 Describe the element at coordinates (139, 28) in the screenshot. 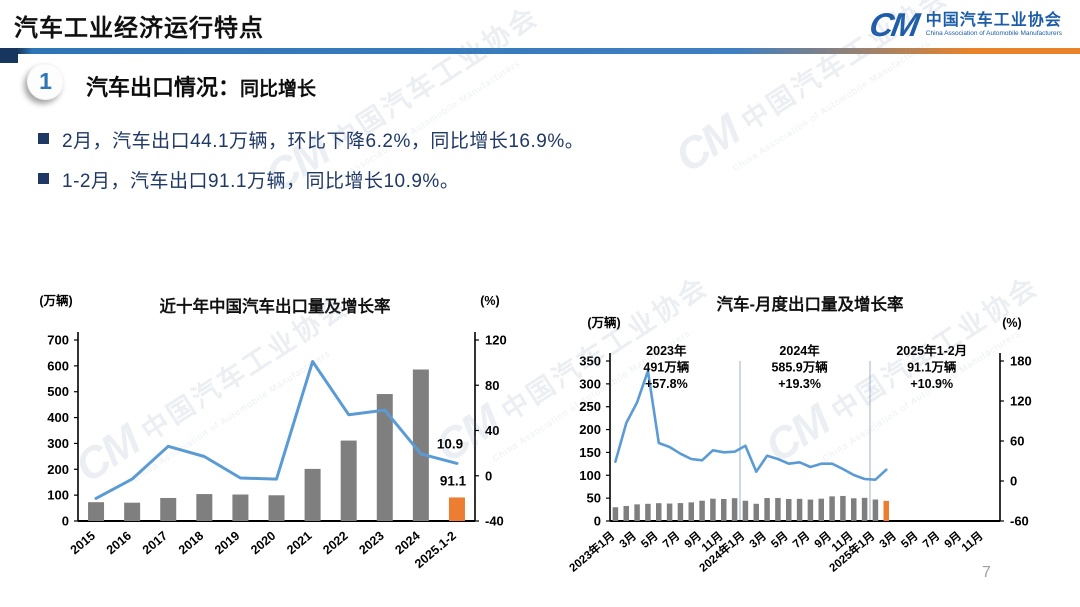

I see `page-title: 汽车工业经济运行特点` at that location.